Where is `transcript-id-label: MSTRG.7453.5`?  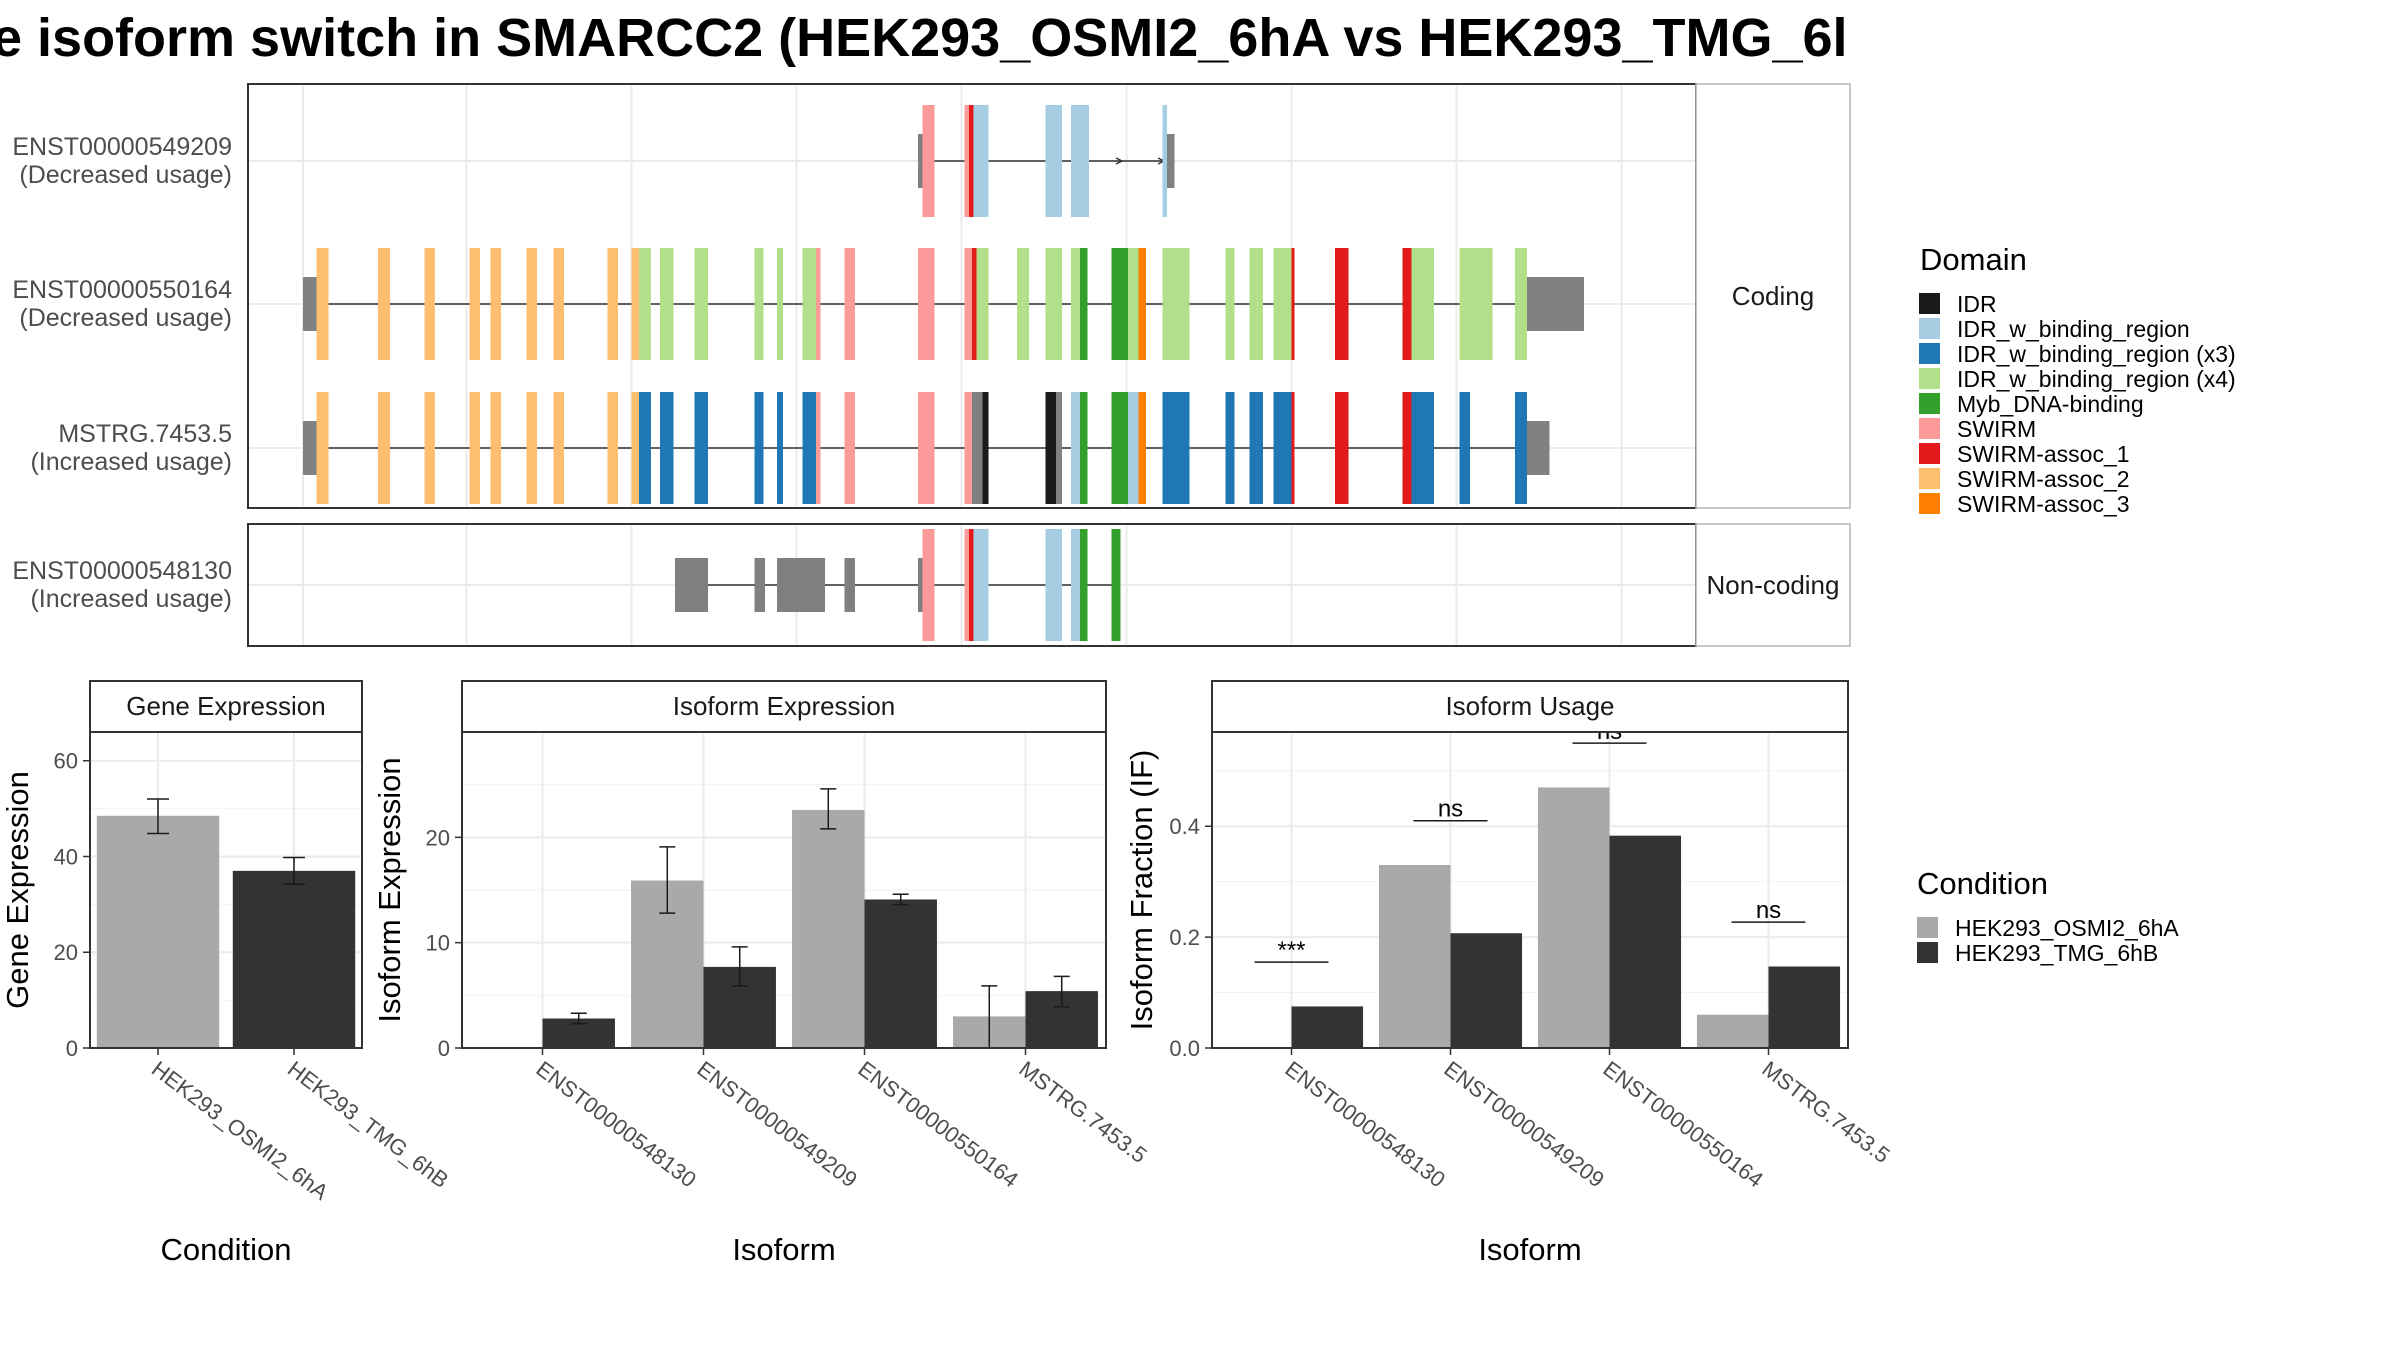 transcript-id-label: MSTRG.7453.5 is located at coordinates (145, 434).